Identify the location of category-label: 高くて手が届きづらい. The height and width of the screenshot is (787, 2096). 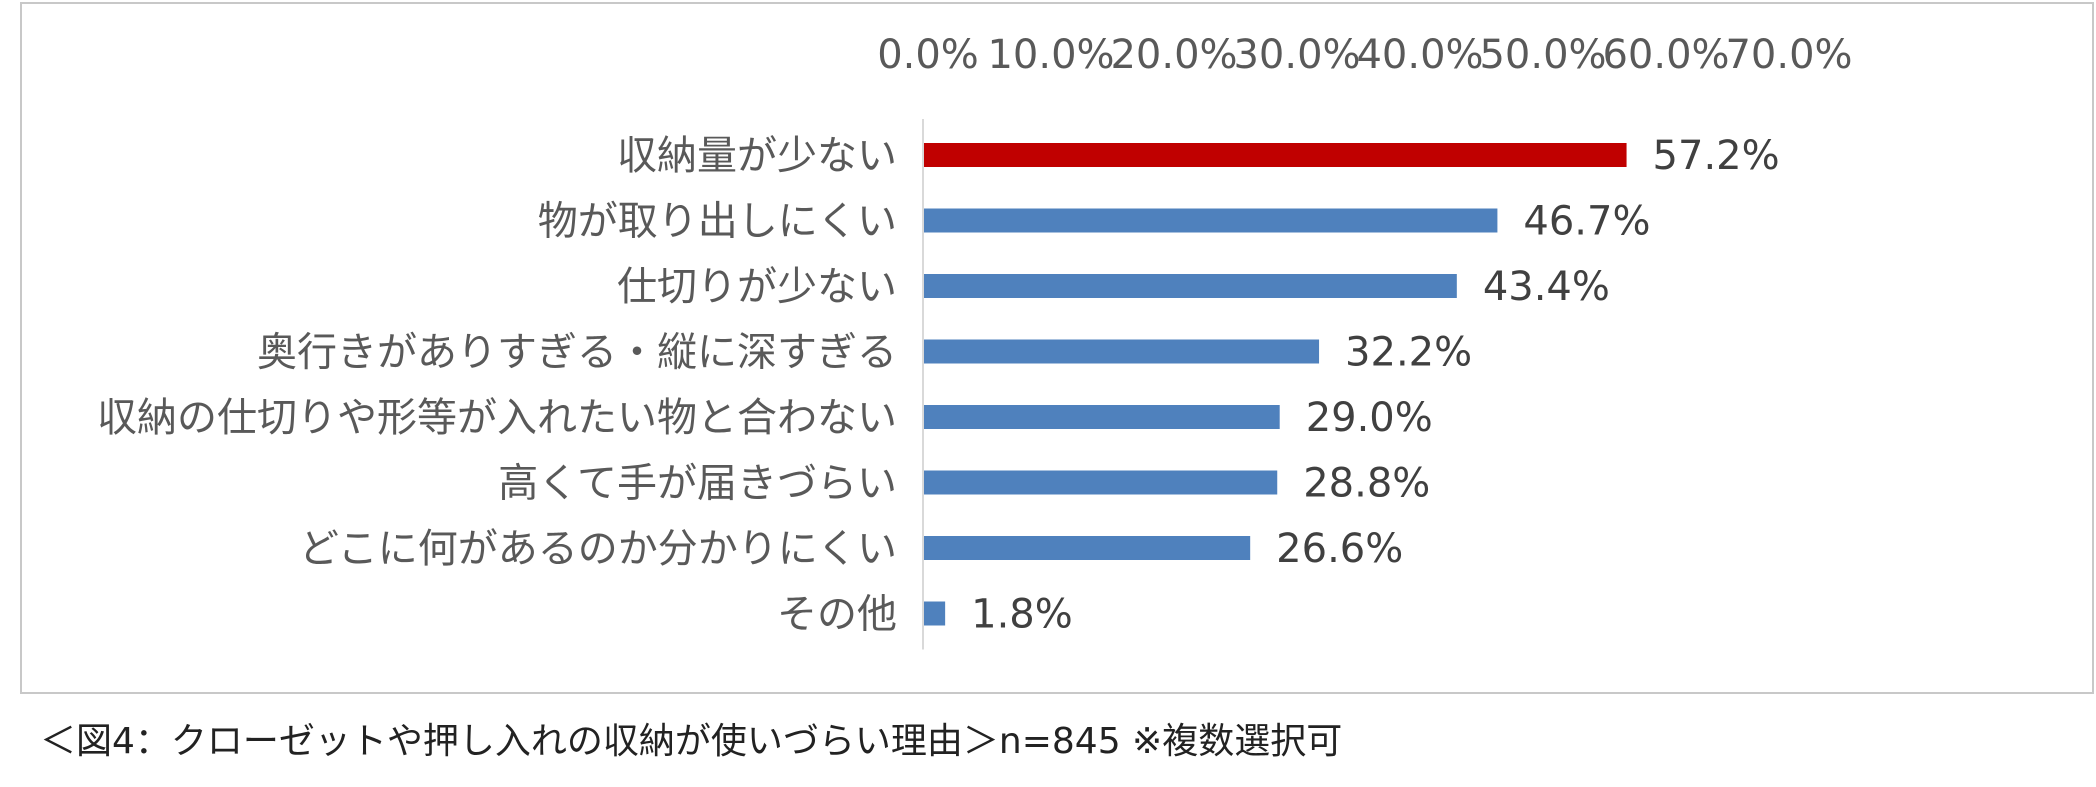
(697, 484).